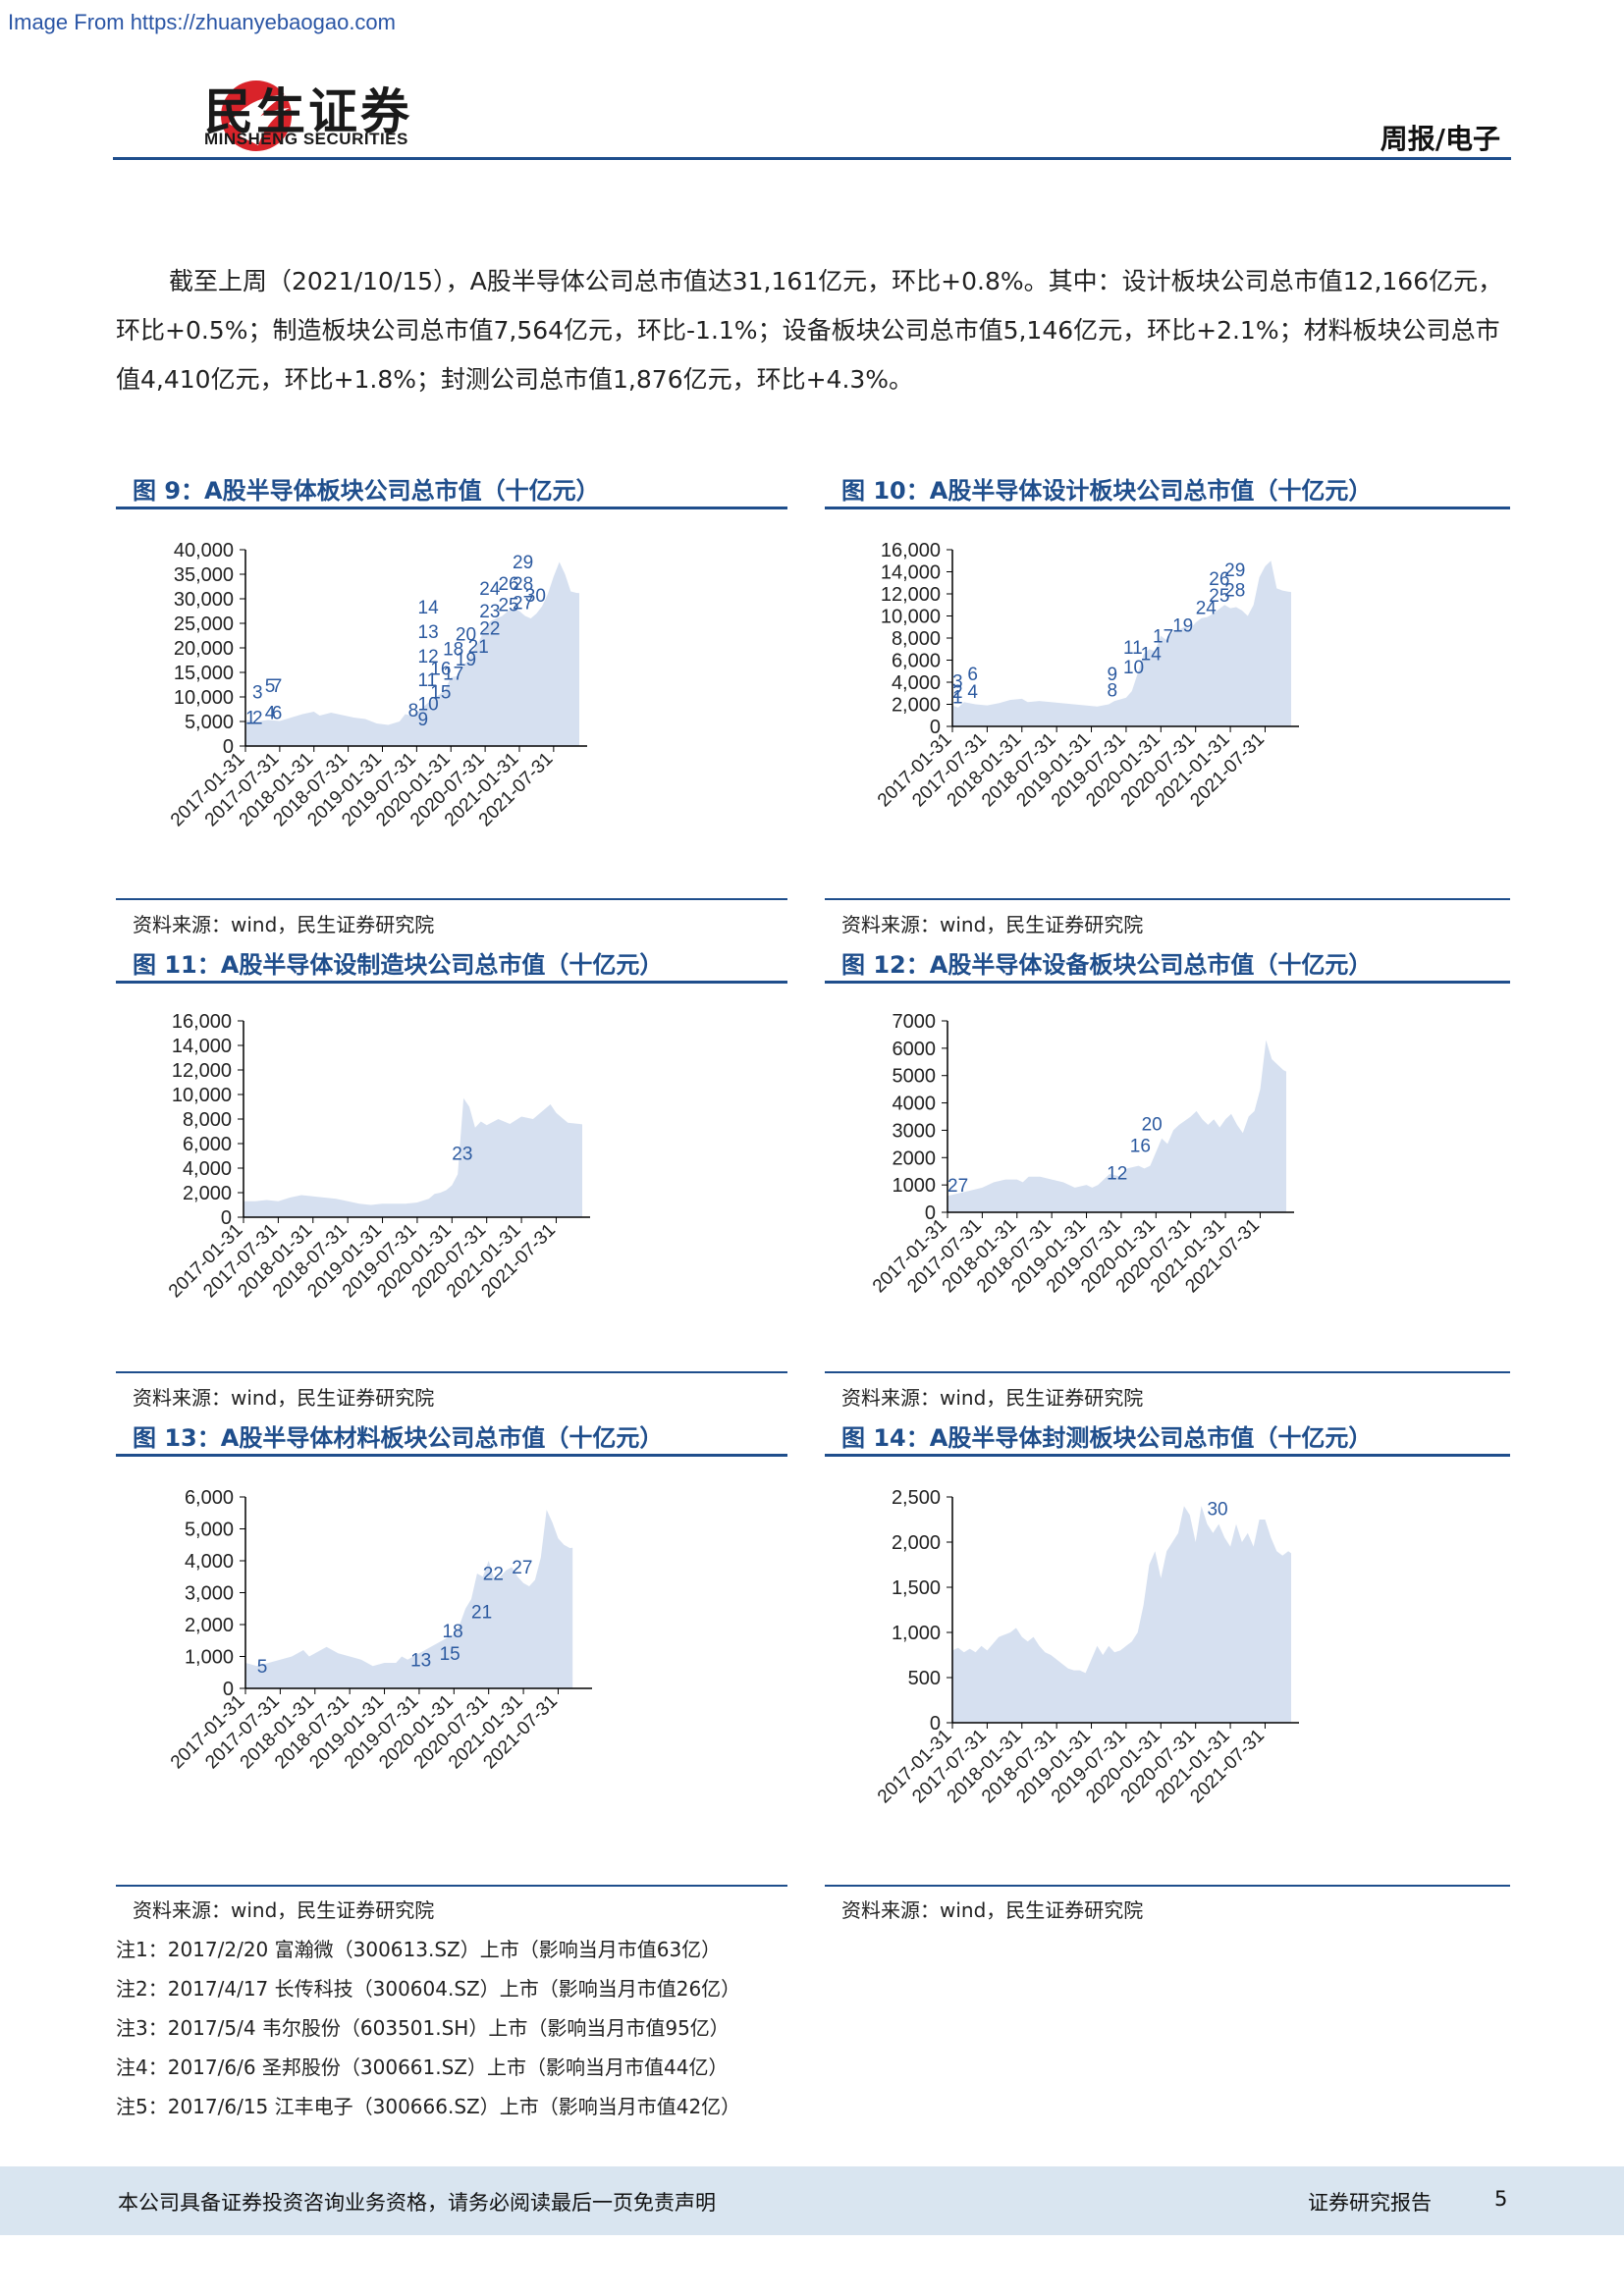  I want to click on y-tick-label: 2000, so click(915, 1158).